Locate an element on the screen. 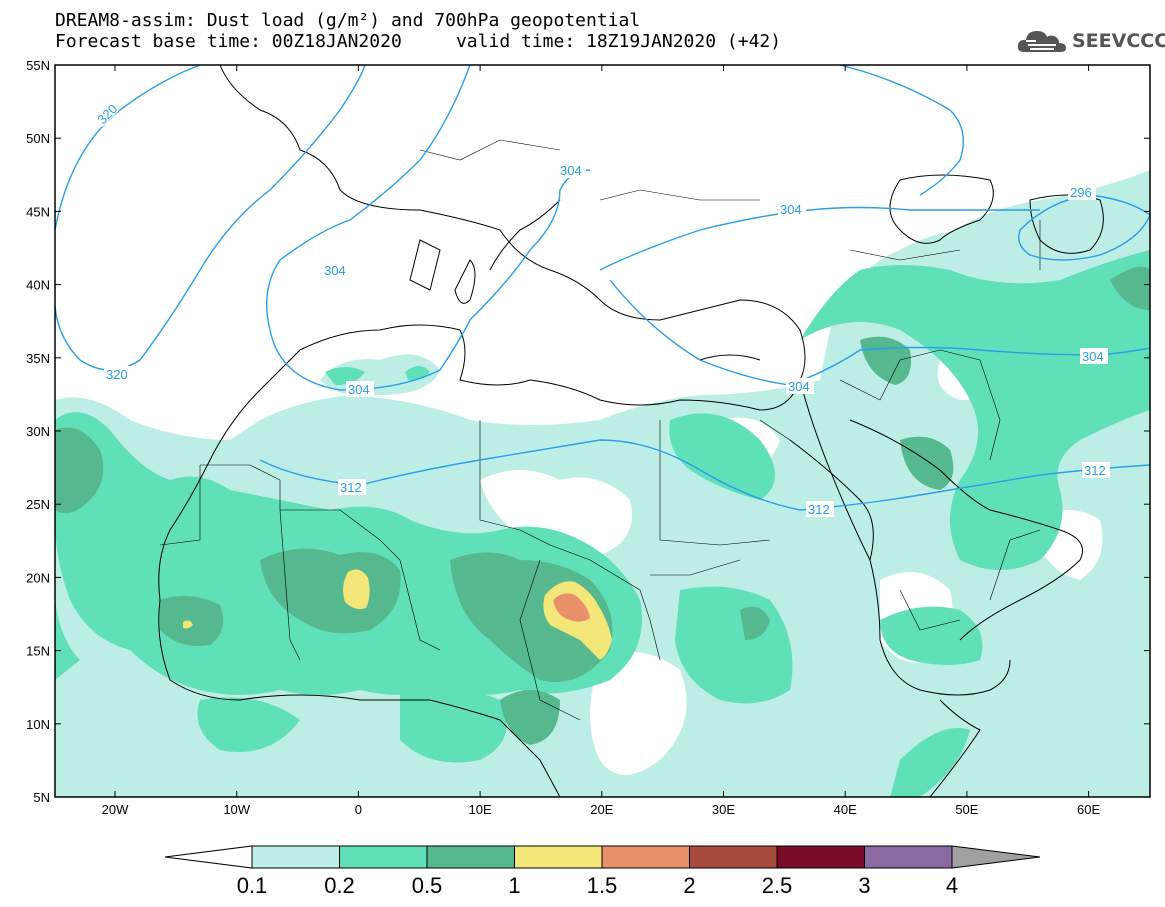  lat-label: 25N is located at coordinates (38, 504).